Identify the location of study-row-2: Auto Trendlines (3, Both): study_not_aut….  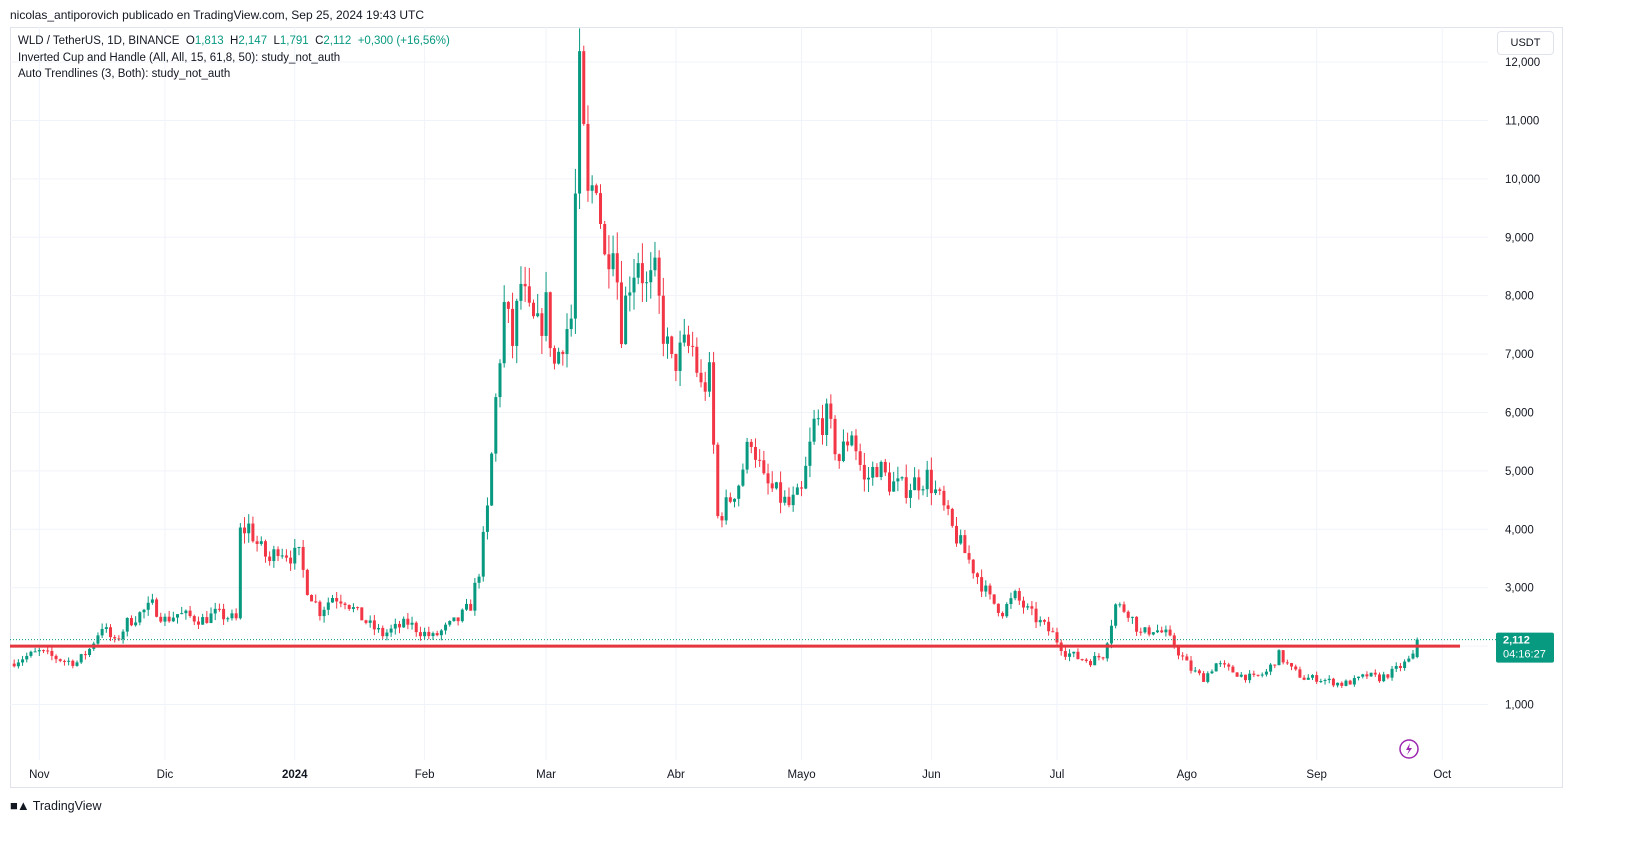
(124, 74).